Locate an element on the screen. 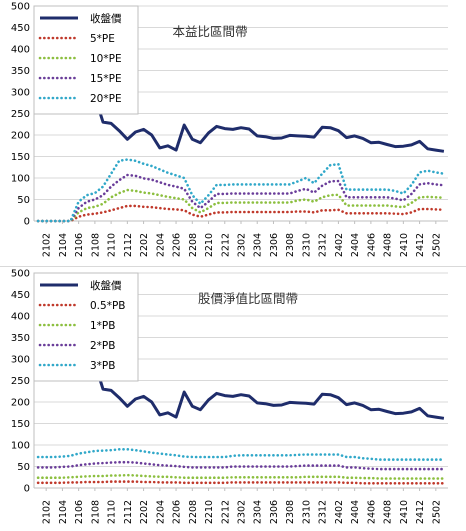 The height and width of the screenshot is (531, 466). legend: 收盤價 0.5*PB 1*PB 2*PB 3*PB is located at coordinates (86, 327).